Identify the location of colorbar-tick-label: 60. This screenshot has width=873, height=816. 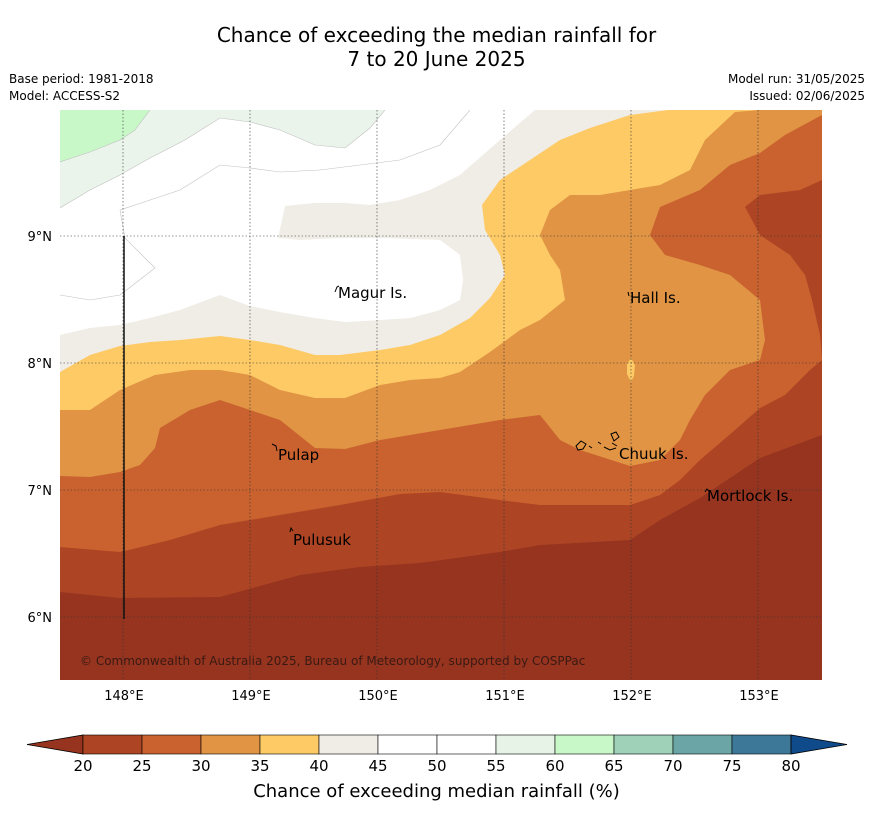
(554, 766).